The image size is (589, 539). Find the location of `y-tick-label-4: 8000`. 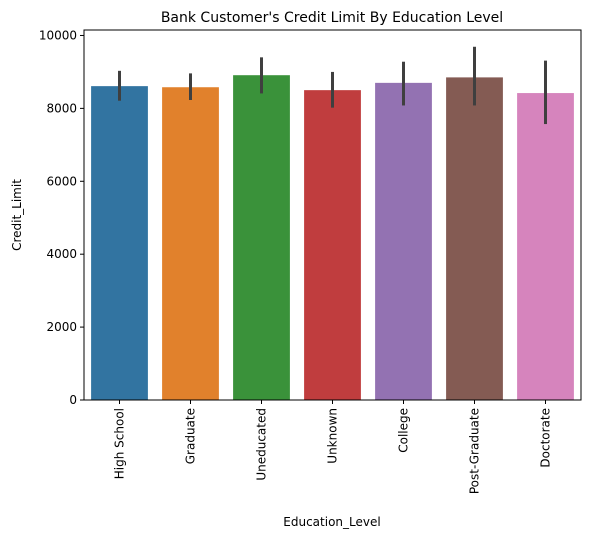

y-tick-label-4: 8000 is located at coordinates (61, 108).